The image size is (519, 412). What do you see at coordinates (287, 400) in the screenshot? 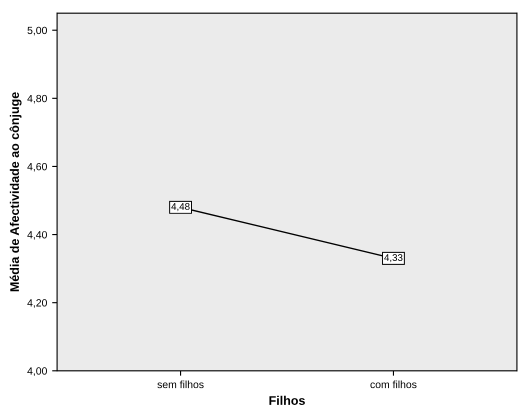
I see `x-axis-title: Filhos` at bounding box center [287, 400].